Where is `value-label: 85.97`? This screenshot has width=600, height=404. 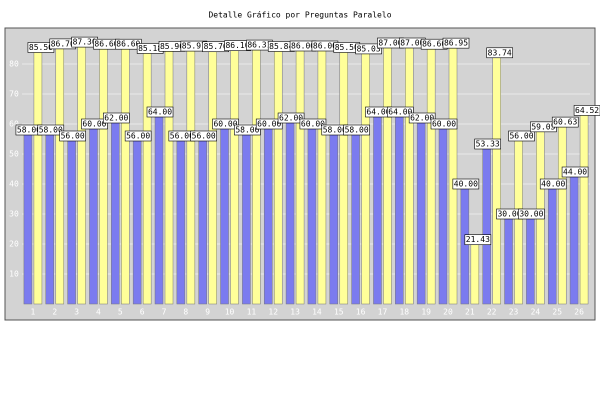 value-label: 85.97 is located at coordinates (194, 46).